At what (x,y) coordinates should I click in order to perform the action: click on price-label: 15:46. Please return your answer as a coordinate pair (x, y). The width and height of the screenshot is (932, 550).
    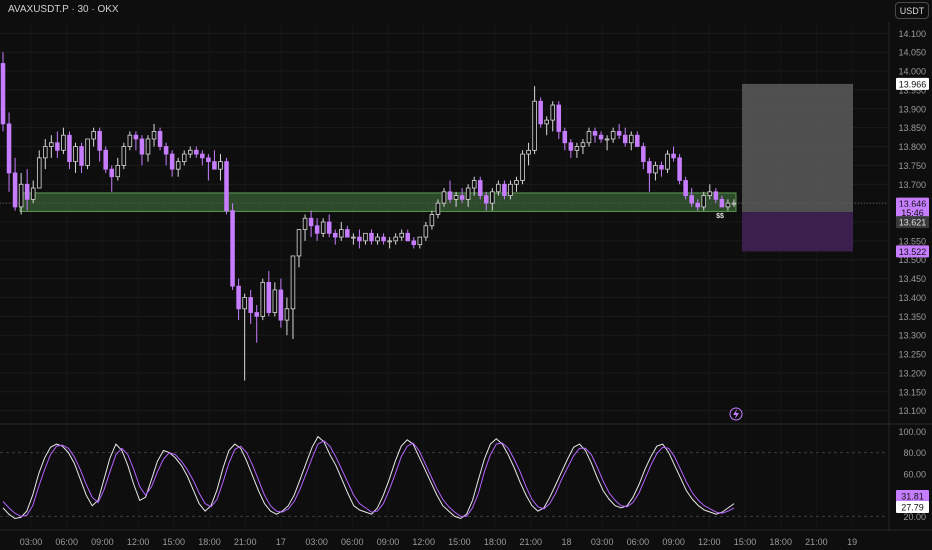
    Looking at the image, I should click on (912, 213).